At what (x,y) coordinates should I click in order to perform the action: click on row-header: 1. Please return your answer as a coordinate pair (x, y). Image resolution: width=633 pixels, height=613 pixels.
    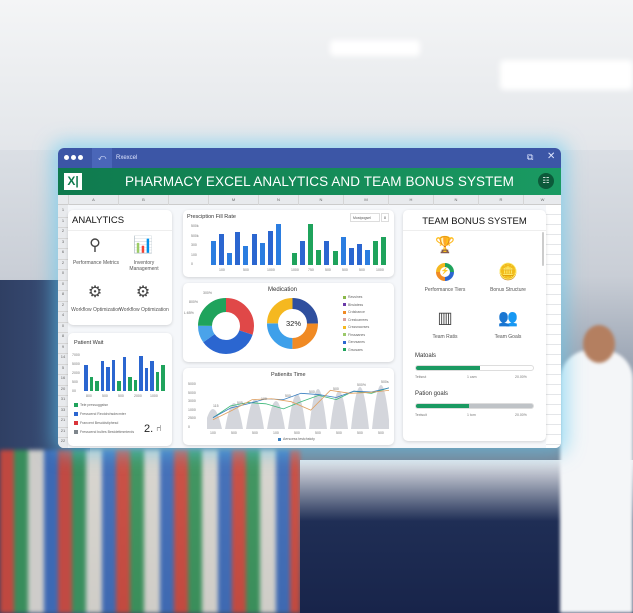
    Looking at the image, I should click on (63, 212).